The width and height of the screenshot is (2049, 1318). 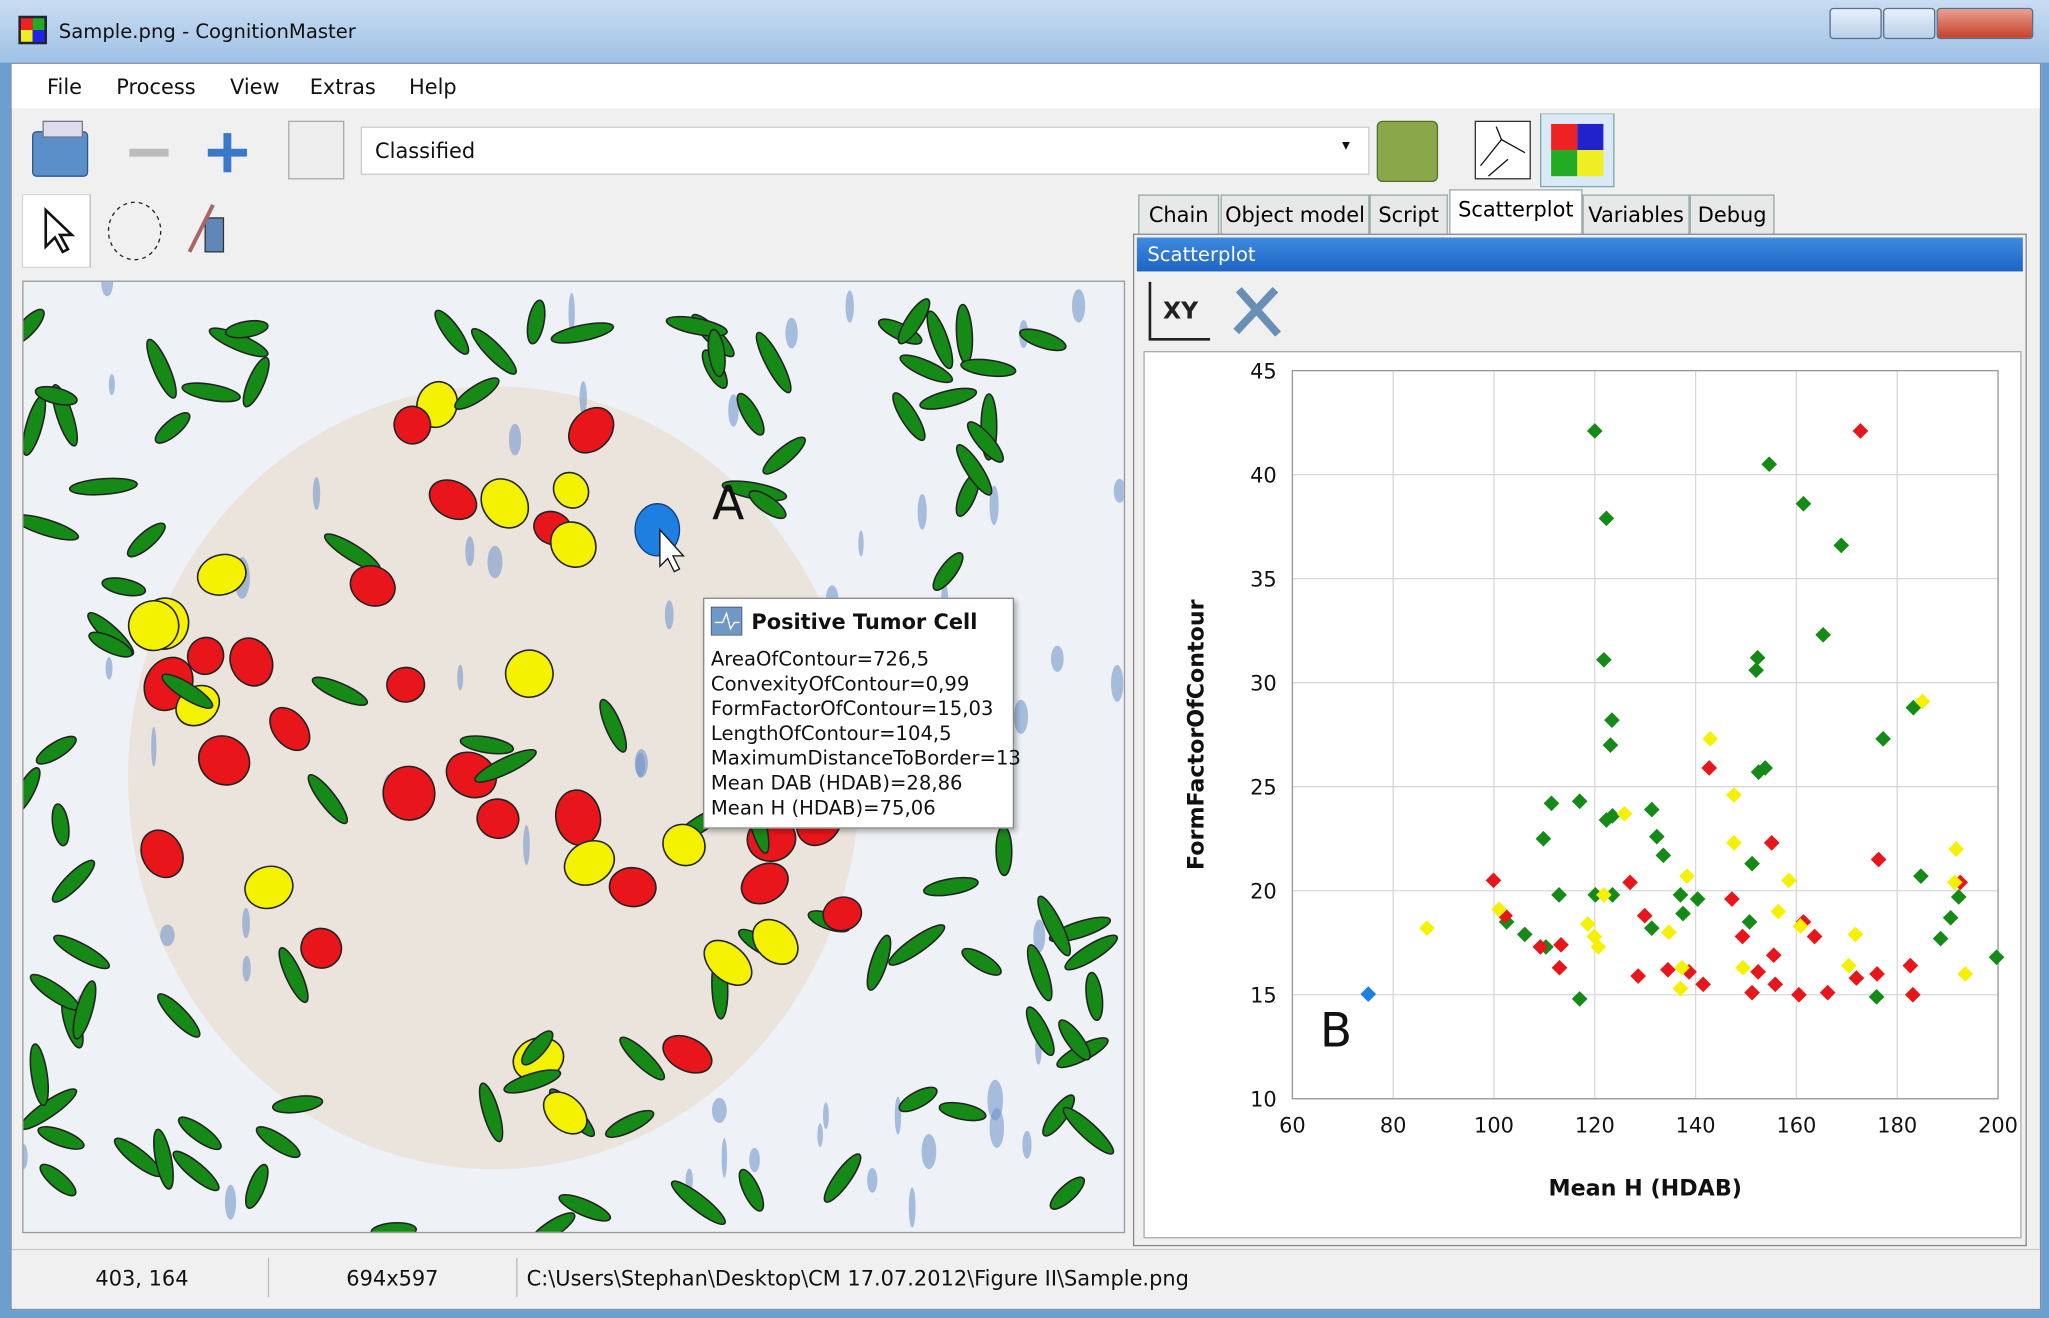 I want to click on tab: Object model, so click(x=1295, y=214).